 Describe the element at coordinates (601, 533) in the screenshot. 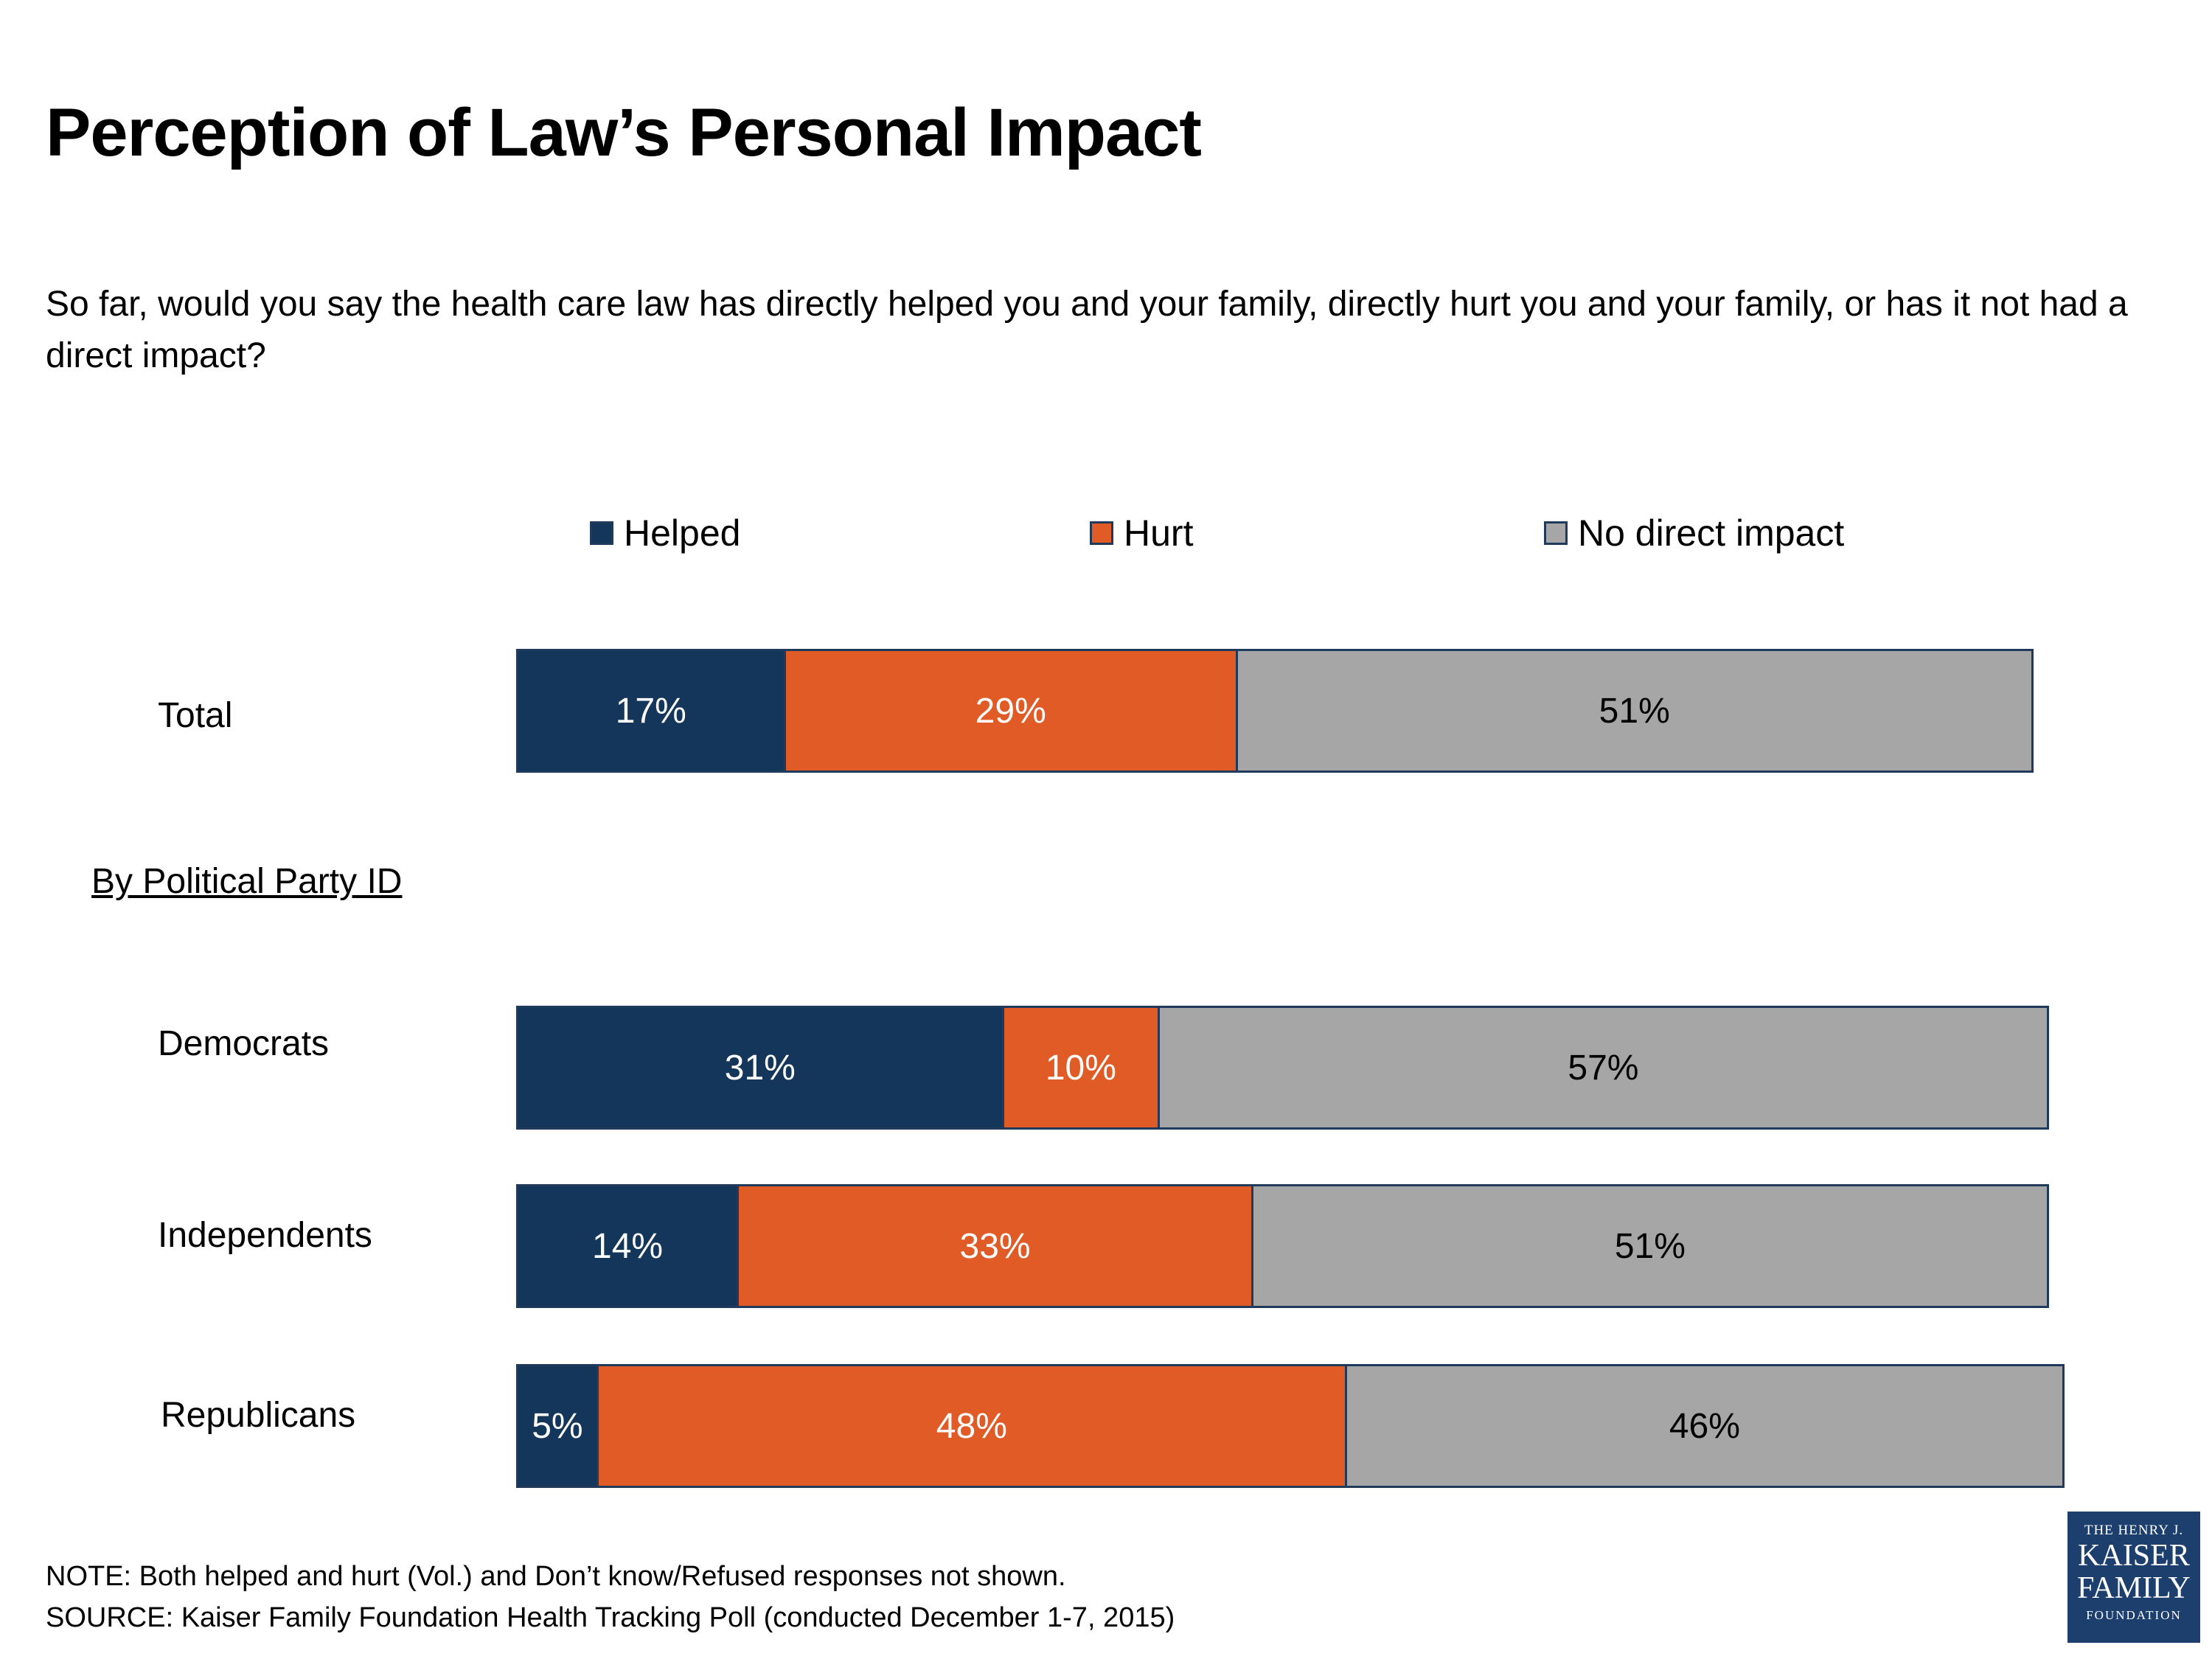

I see `legend-swatch-helped` at that location.